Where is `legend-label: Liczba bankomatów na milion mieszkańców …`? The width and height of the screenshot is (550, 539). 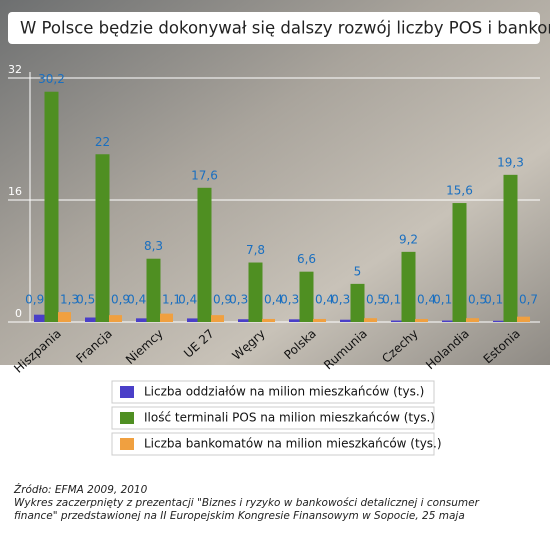
legend-label: Liczba bankomatów na milion mieszkańców … is located at coordinates (293, 444).